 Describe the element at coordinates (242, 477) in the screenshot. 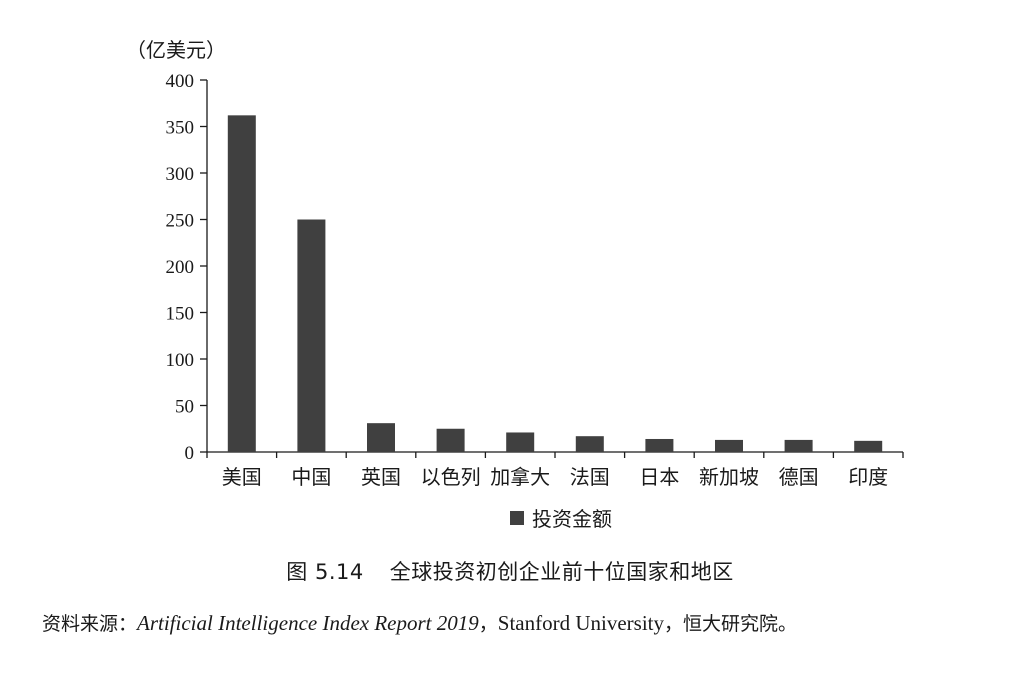

I see `x-category-label: 美国` at that location.